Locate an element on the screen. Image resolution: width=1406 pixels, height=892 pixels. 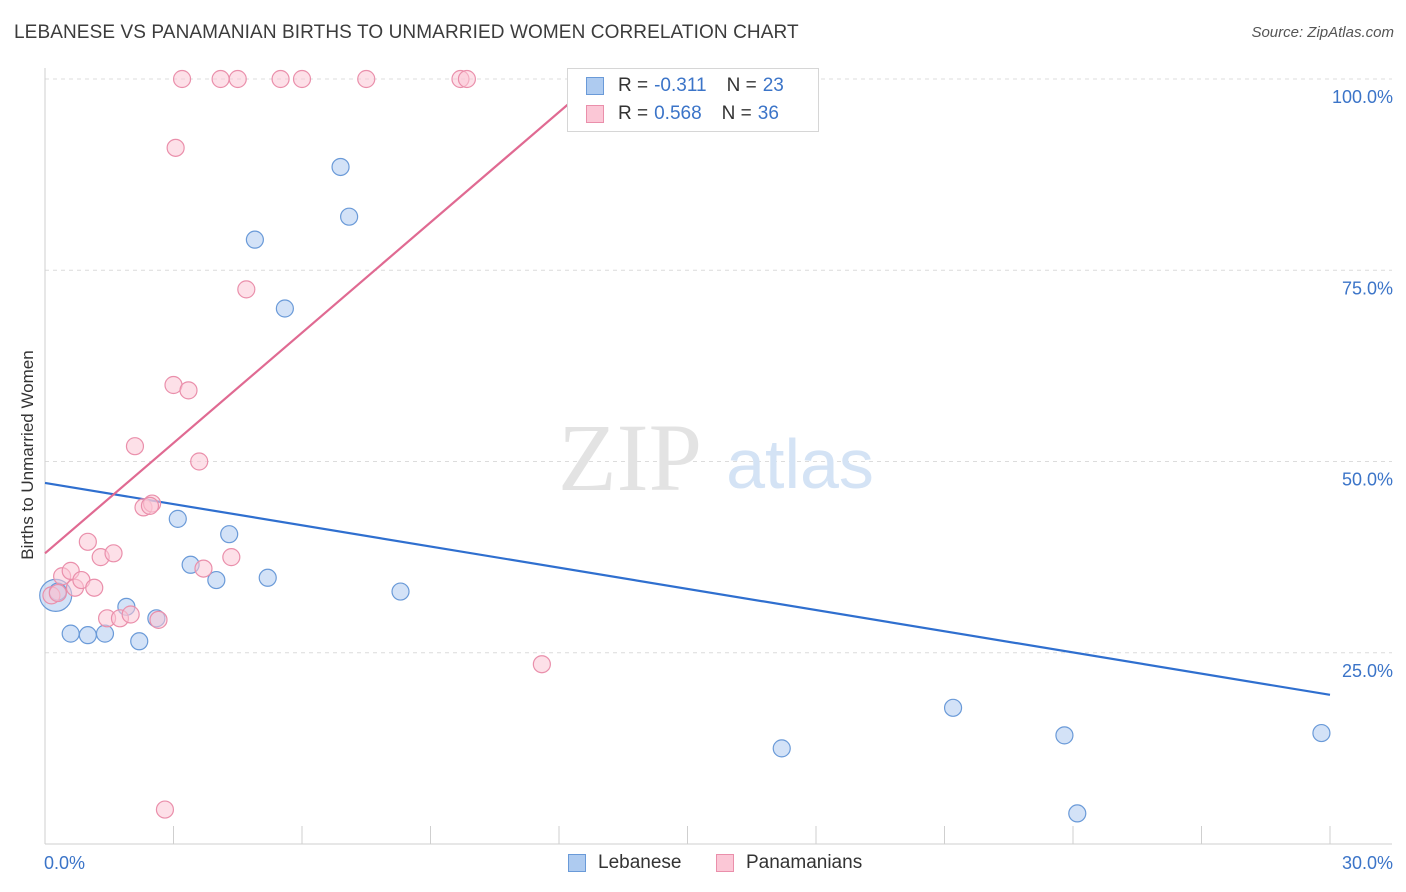
y-tick-label: 25.0% is located at coordinates (1367, 671).